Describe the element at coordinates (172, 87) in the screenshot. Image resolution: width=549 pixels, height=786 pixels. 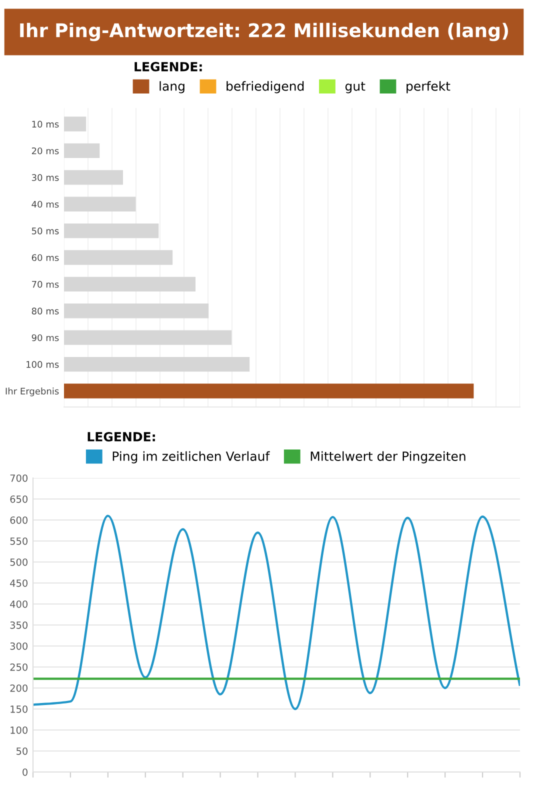
I see `legend-label: lang` at that location.